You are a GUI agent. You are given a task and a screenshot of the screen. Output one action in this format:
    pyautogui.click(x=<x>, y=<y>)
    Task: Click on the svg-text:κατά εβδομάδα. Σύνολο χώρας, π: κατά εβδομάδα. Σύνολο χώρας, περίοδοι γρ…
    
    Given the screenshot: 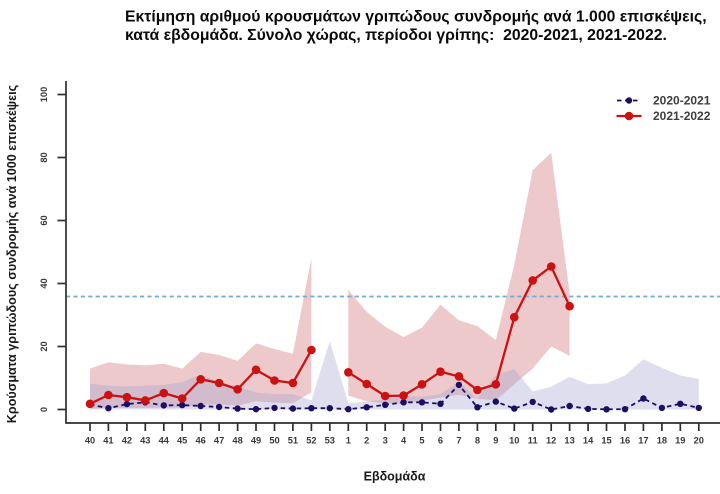 What is the action you would take?
    pyautogui.click(x=396, y=35)
    